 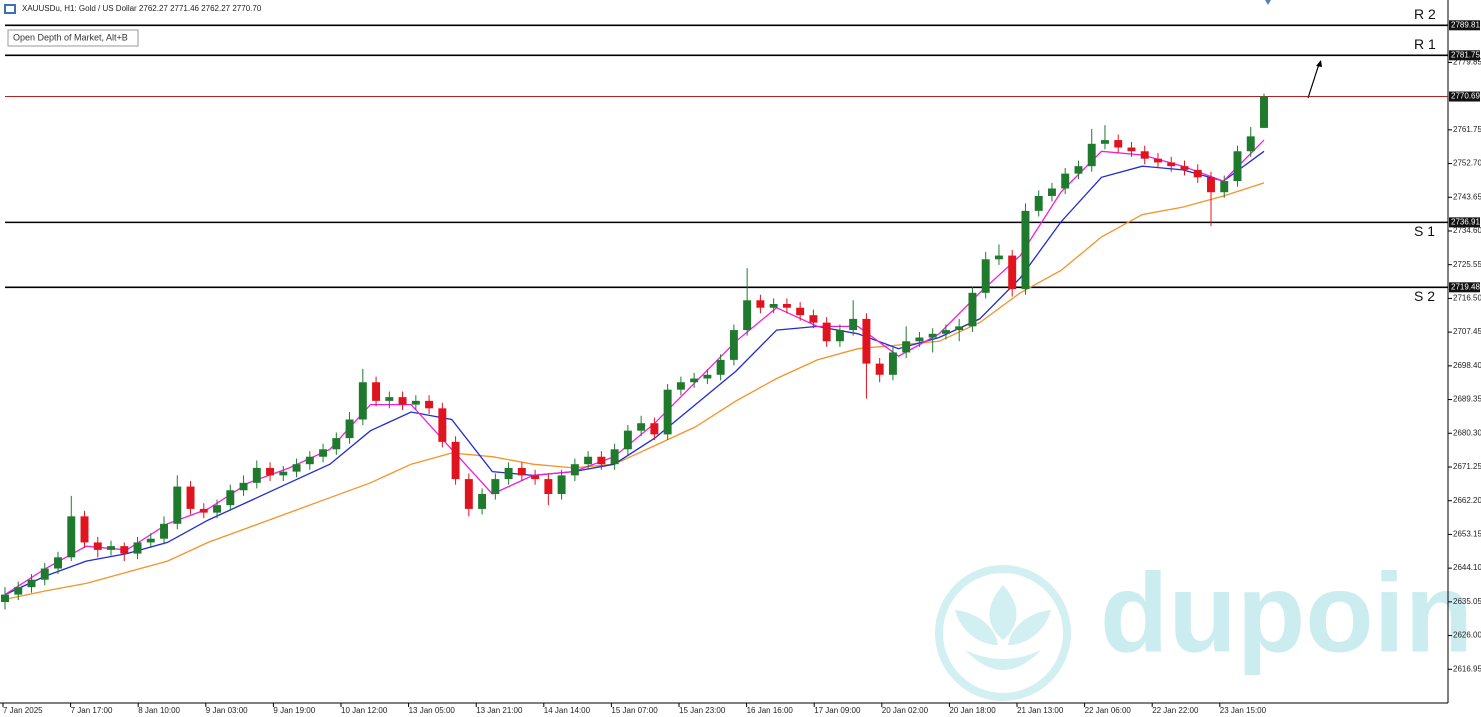 I want to click on y-tick-label: 2779.85, so click(x=1467, y=62).